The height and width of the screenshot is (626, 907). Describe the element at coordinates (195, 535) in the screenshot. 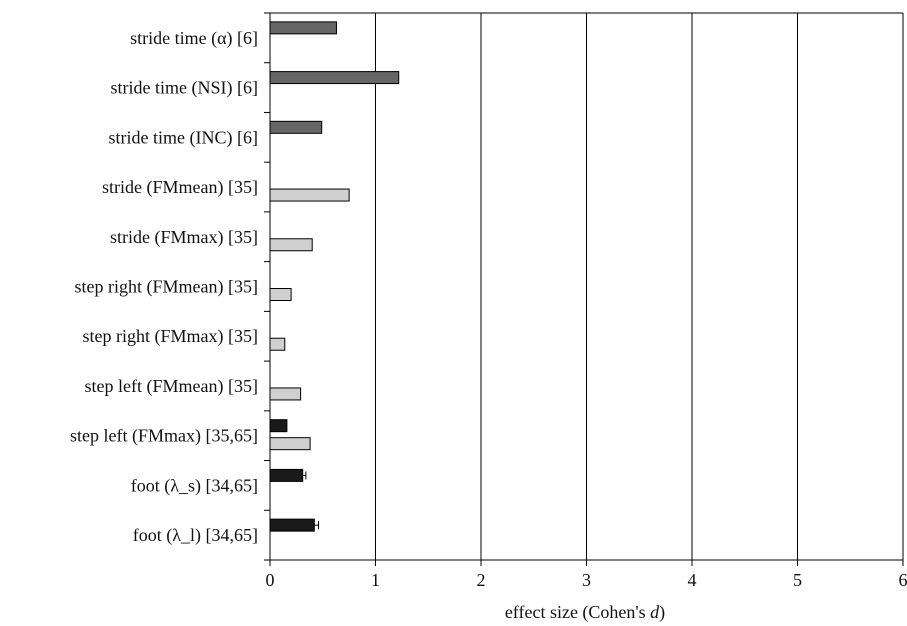

I see `category-label: foot (λ_l) [34,65]` at that location.